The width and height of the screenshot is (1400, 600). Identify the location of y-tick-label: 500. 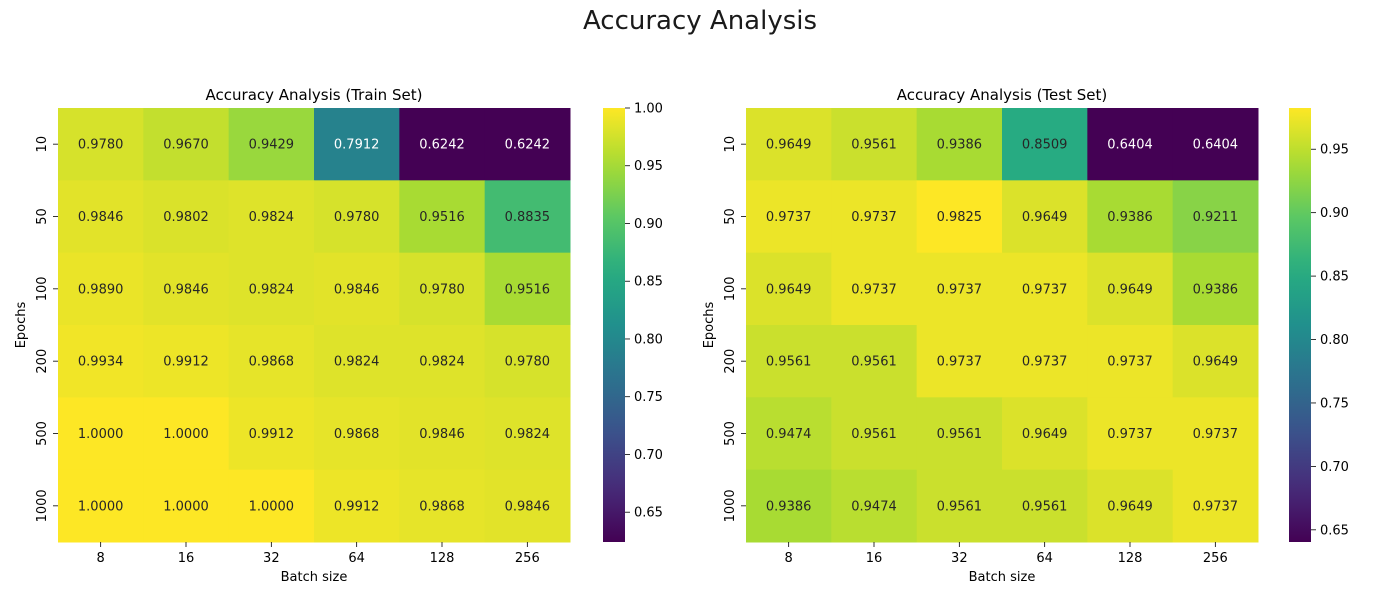
(730, 433).